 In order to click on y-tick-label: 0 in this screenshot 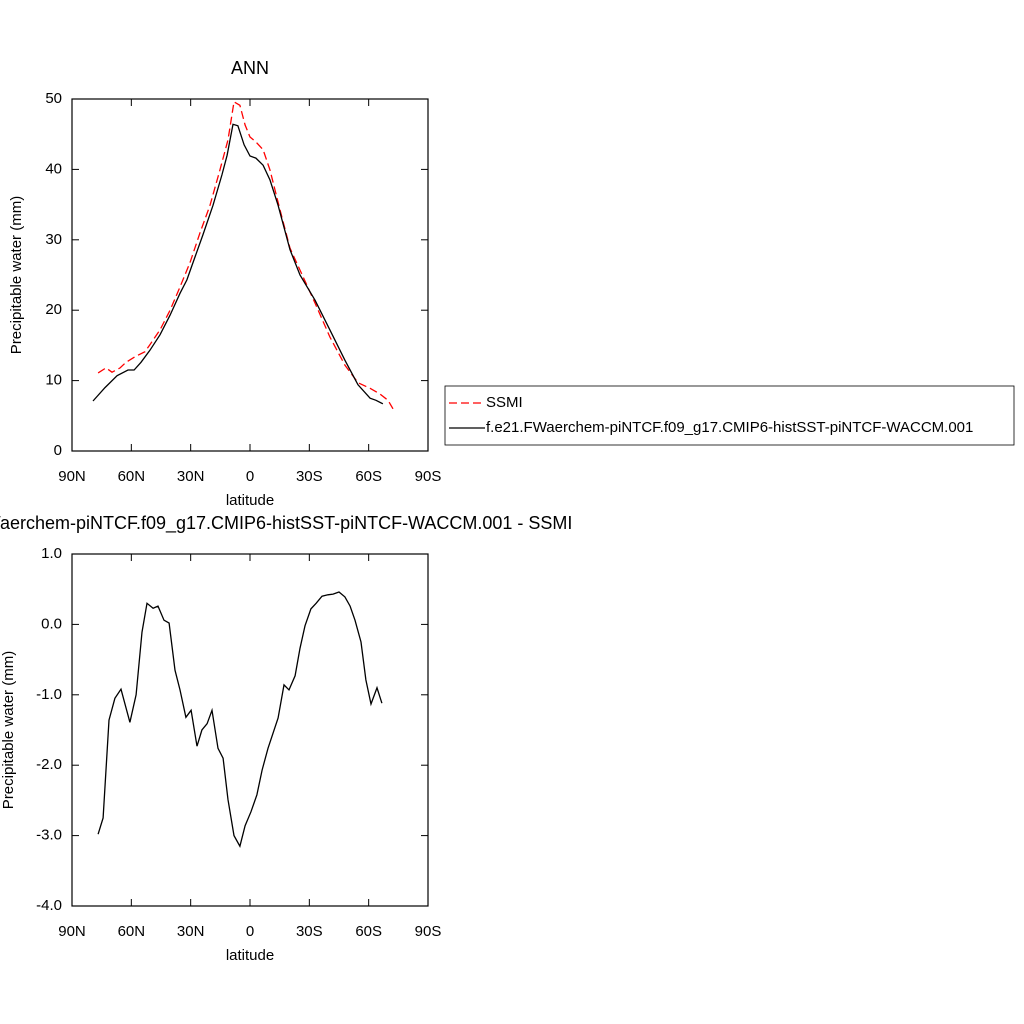, I will do `click(58, 450)`.